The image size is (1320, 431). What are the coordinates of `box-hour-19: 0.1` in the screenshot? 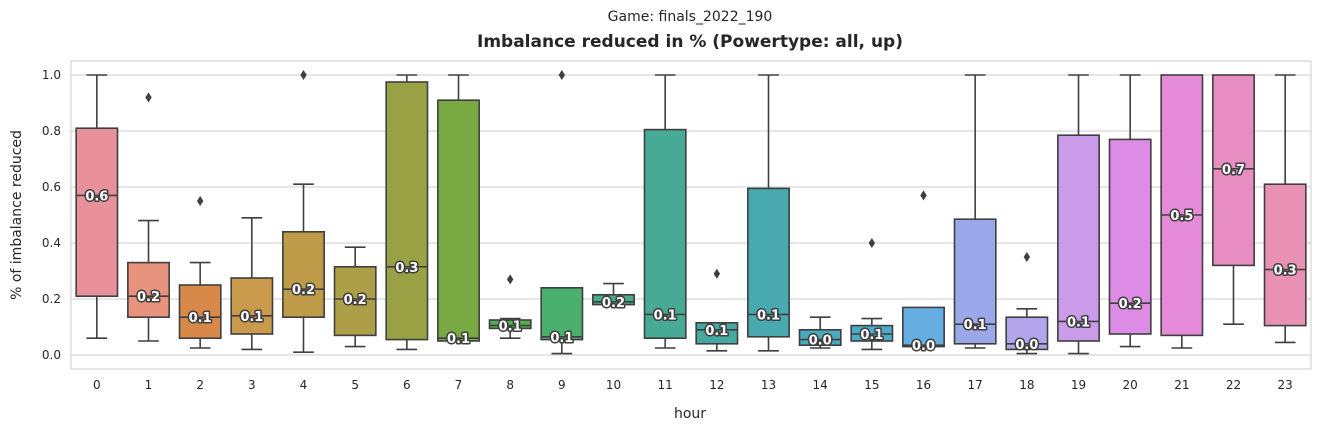 It's located at (1078, 214).